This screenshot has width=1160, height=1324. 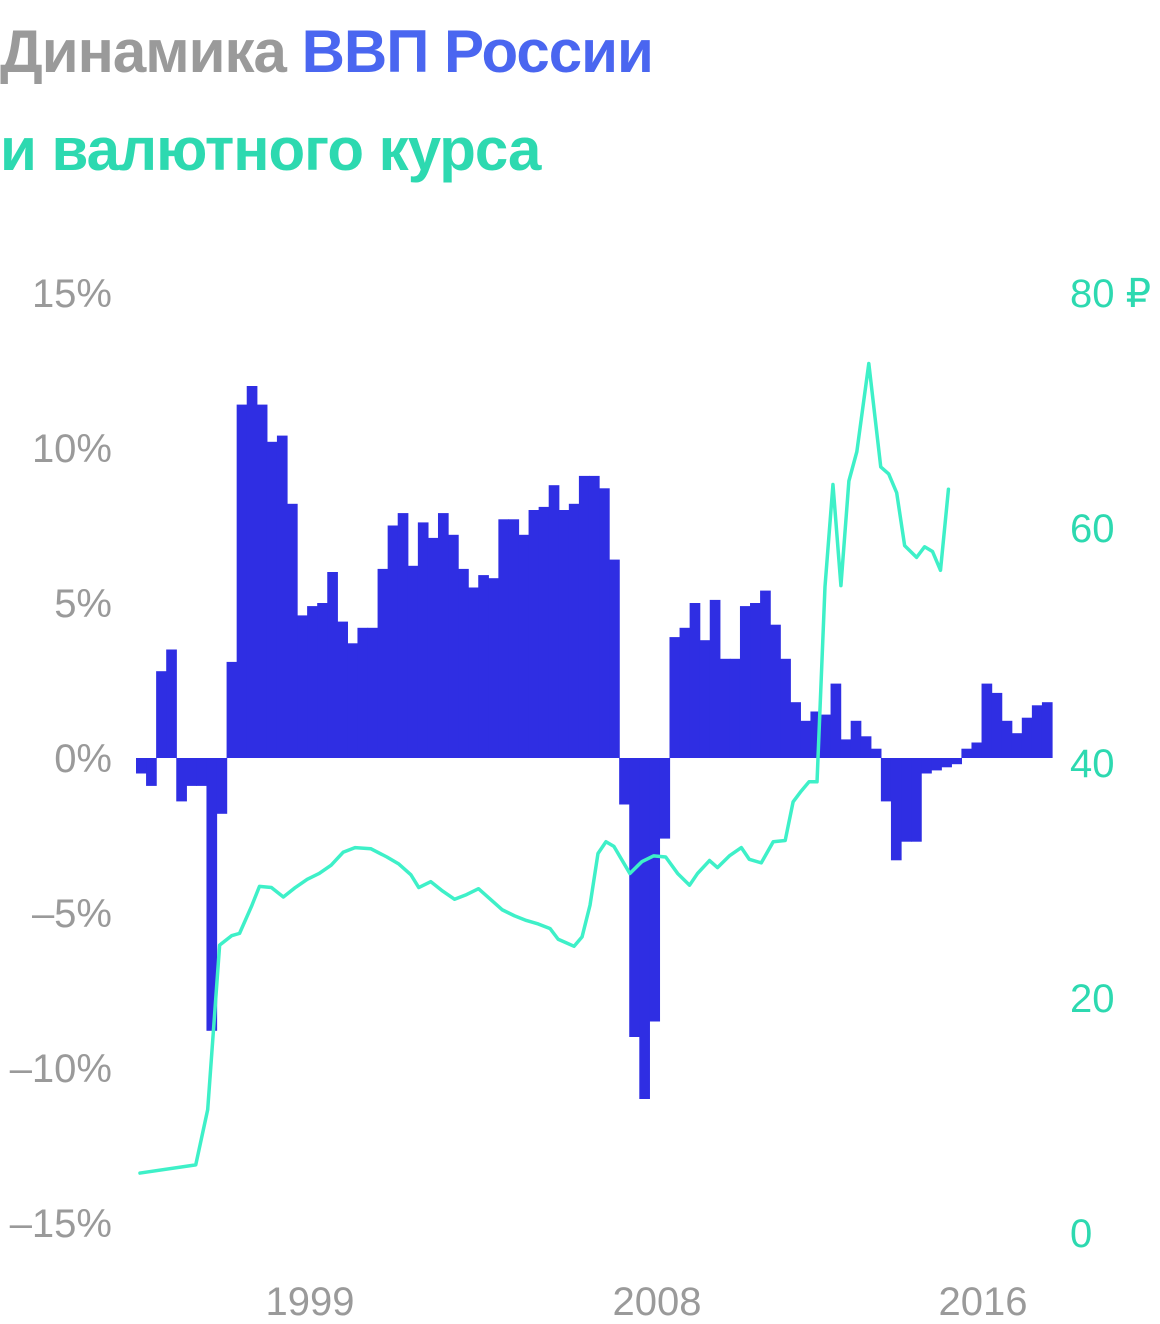 I want to click on left-tick-label: 15%, so click(x=72, y=294).